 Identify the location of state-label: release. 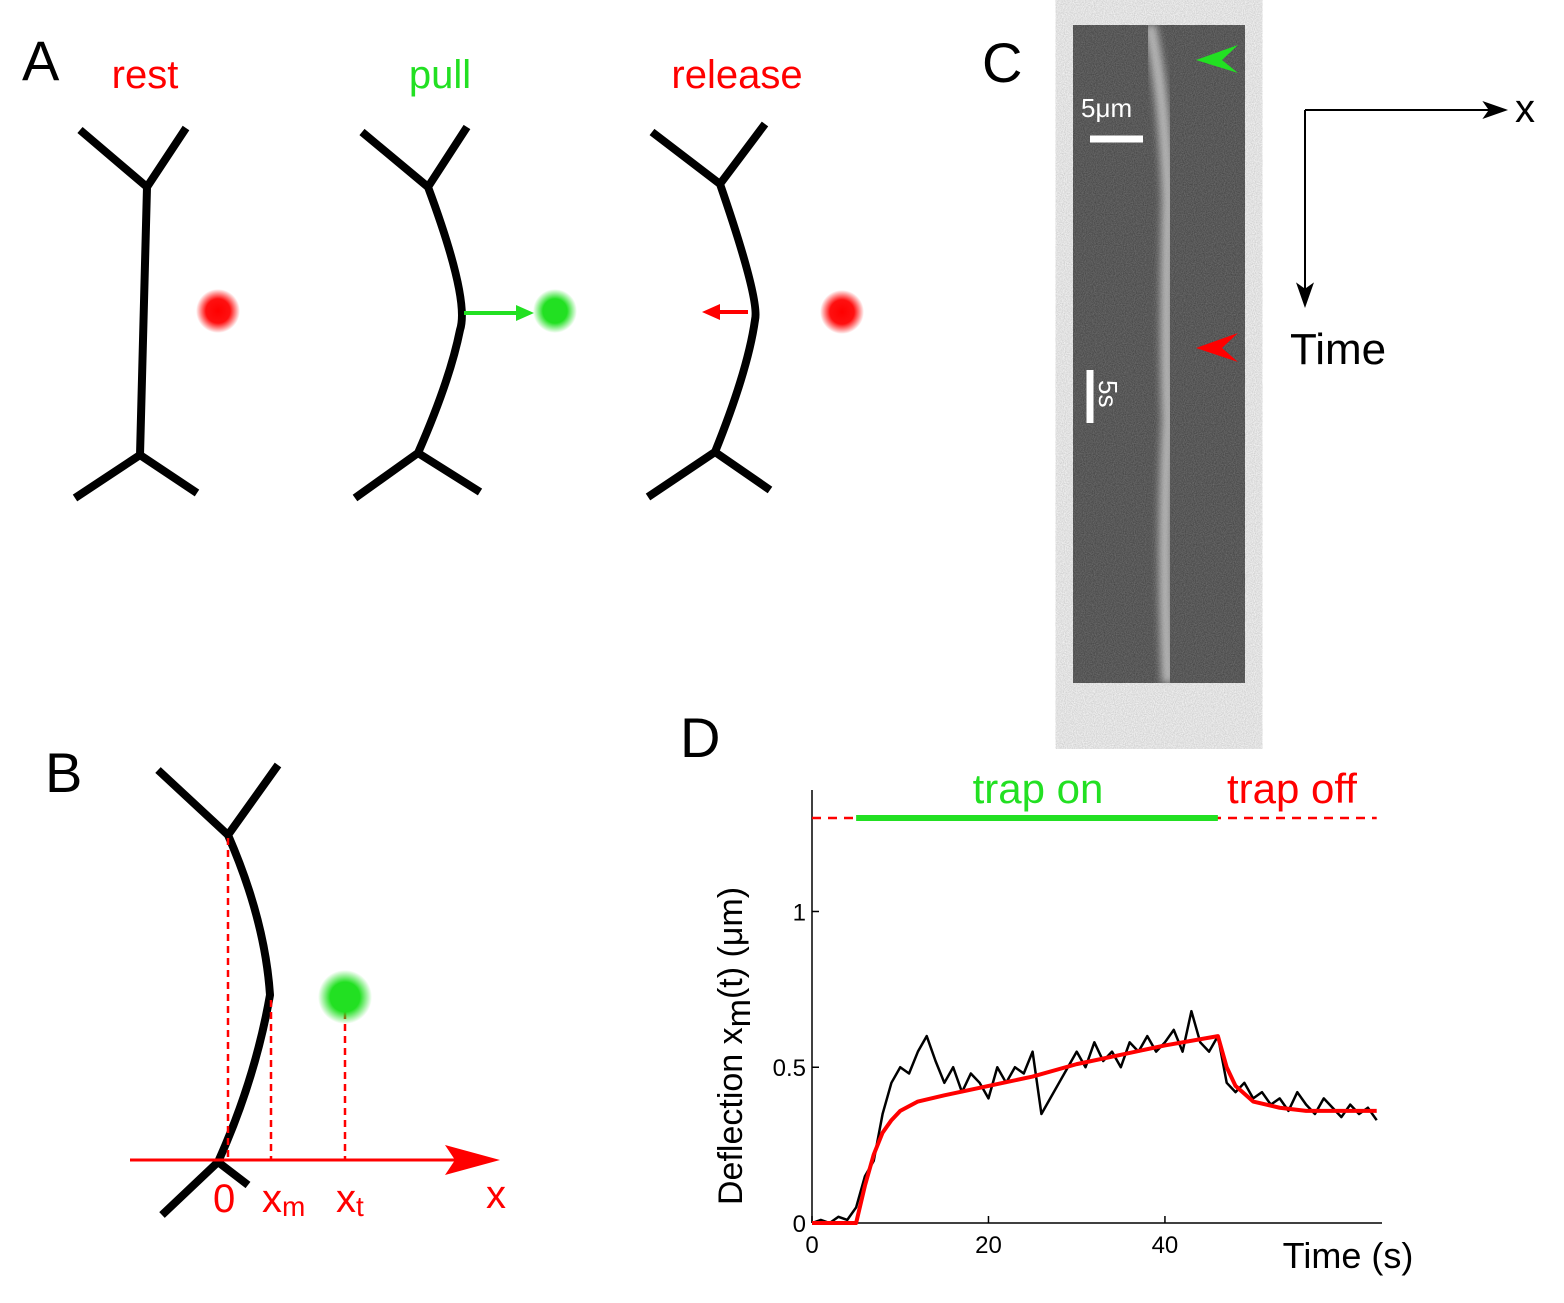
(736, 75).